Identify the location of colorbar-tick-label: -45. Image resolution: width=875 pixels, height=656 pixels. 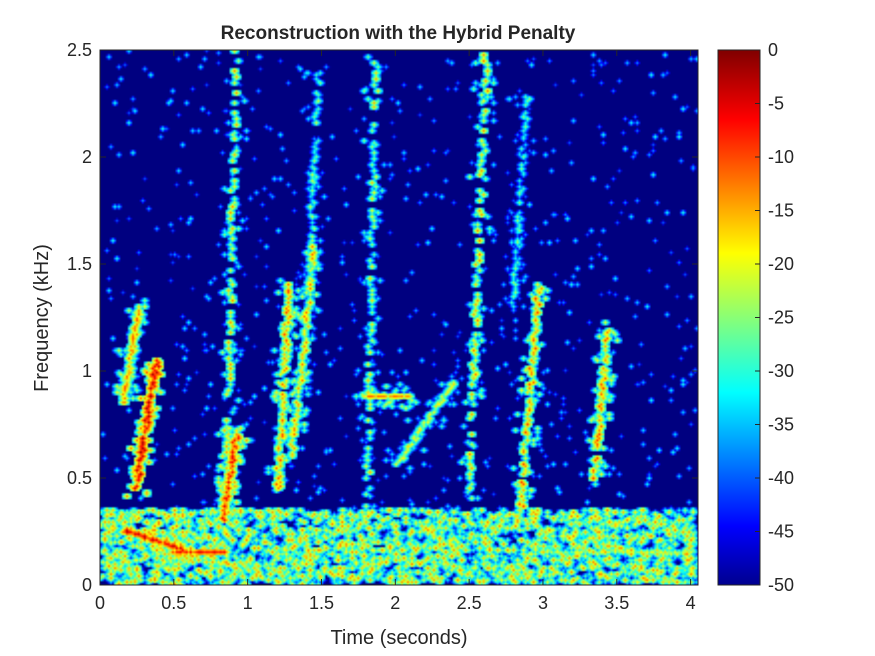
(781, 532).